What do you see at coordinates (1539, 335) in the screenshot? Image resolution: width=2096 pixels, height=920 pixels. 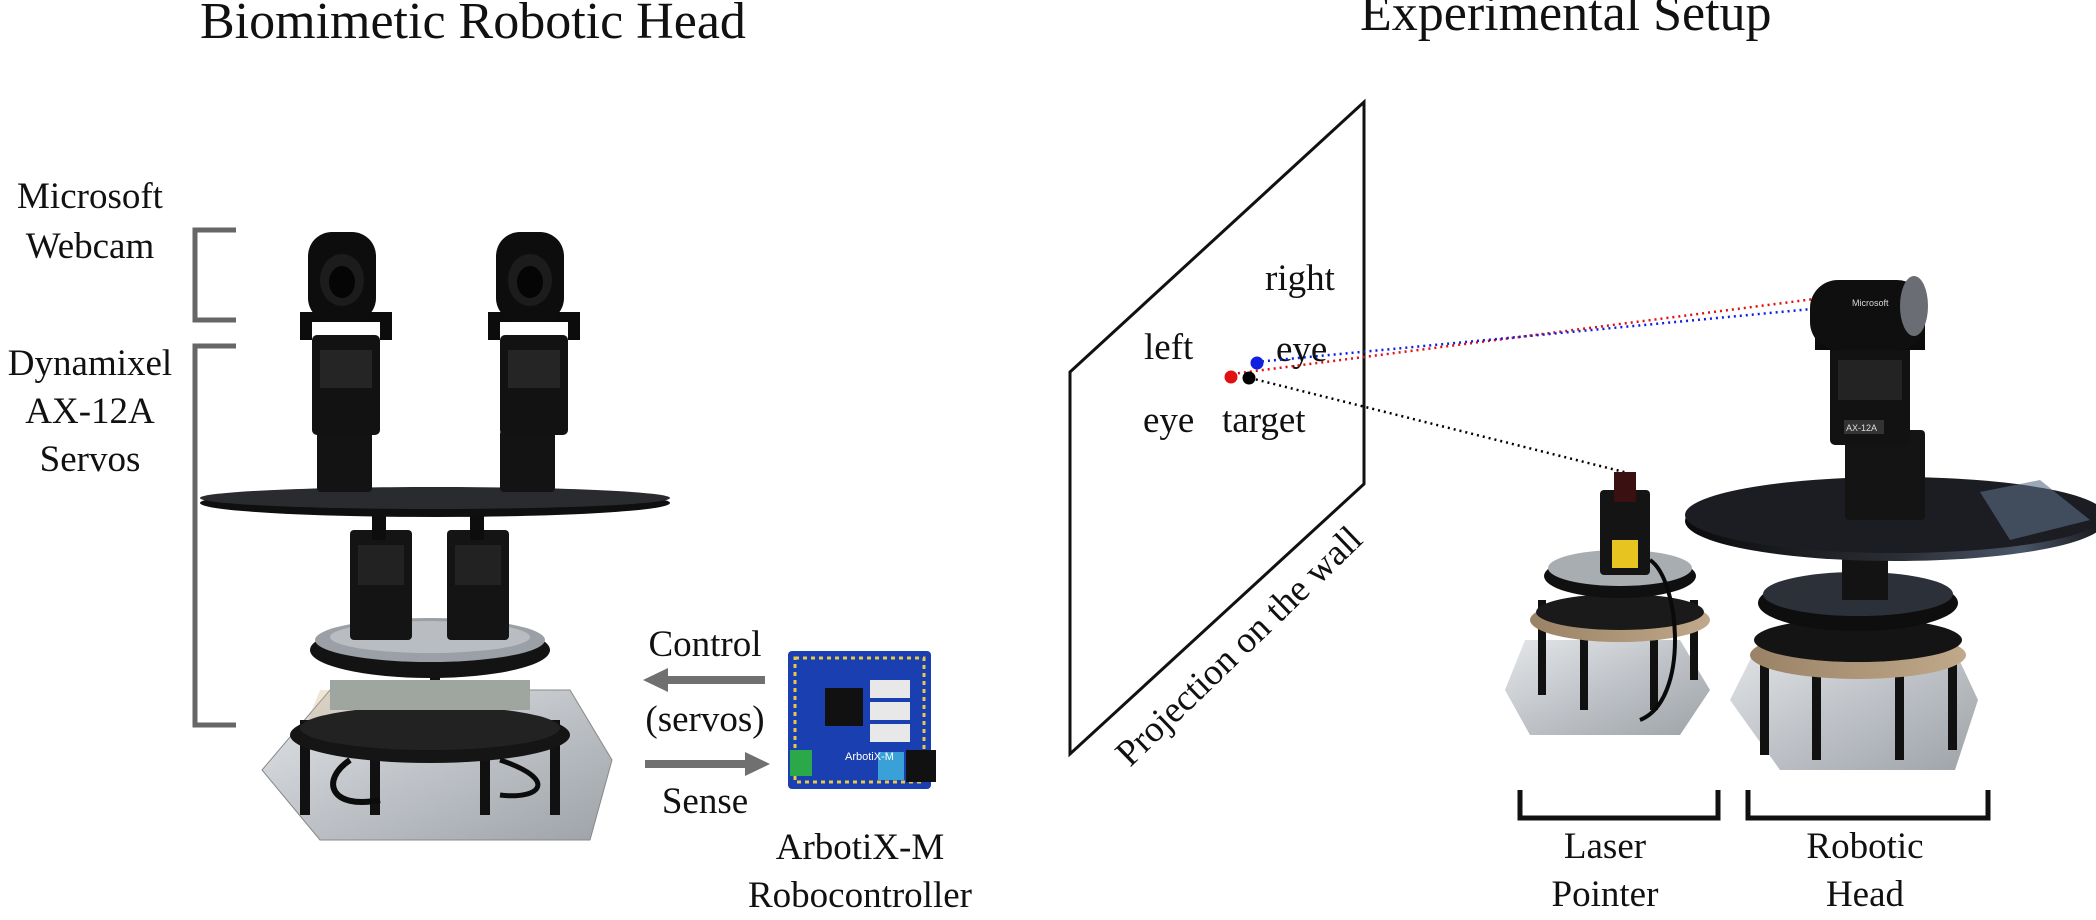 I see `right-eye-gaze-line` at bounding box center [1539, 335].